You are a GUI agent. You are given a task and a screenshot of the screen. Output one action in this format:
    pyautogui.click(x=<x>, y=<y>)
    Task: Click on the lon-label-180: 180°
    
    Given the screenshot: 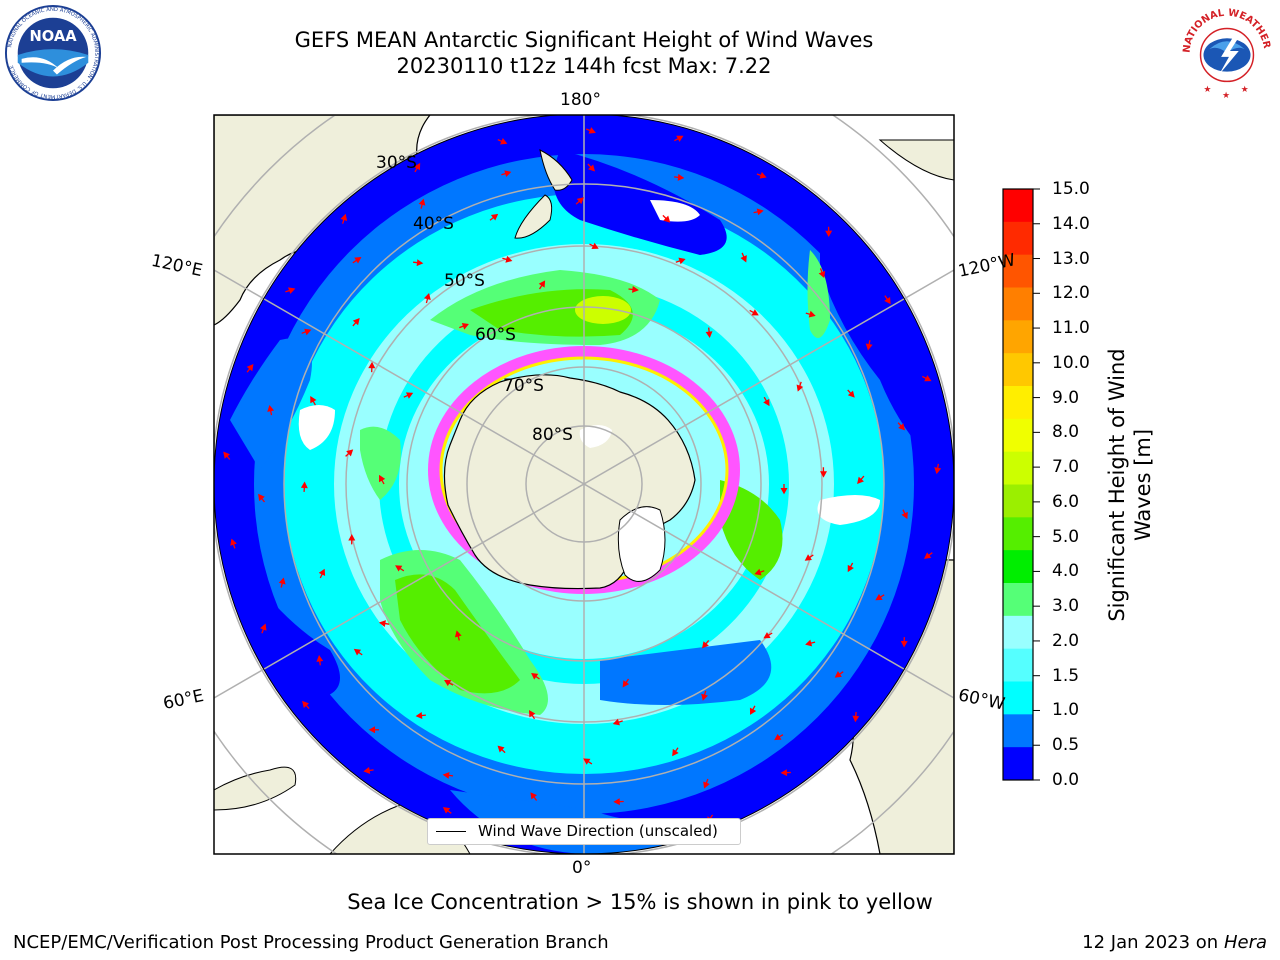 What is the action you would take?
    pyautogui.click(x=580, y=100)
    